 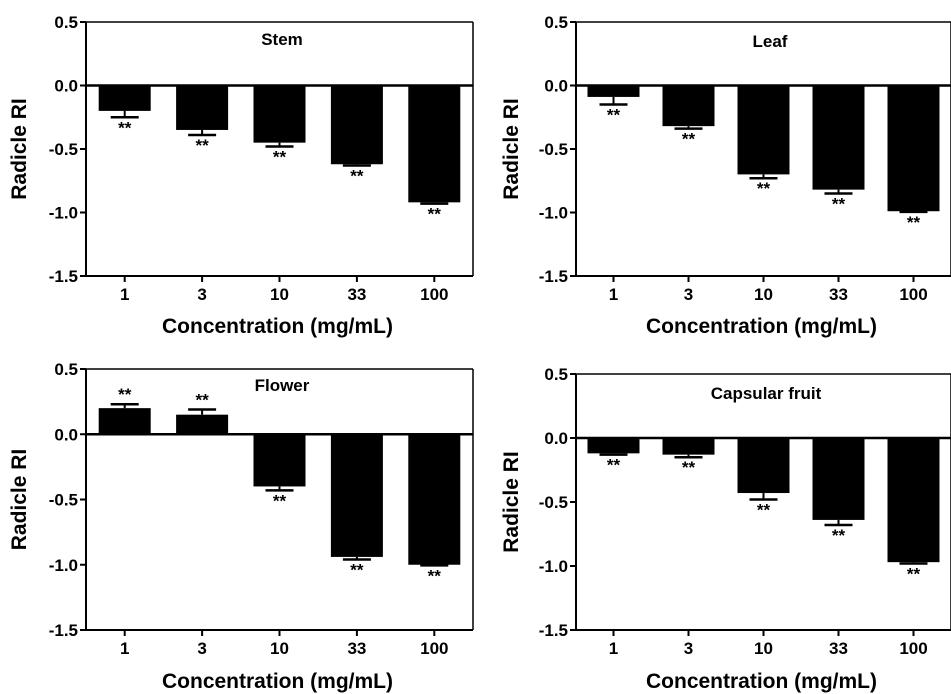 What do you see at coordinates (282, 39) in the screenshot?
I see `panel-title: Stem` at bounding box center [282, 39].